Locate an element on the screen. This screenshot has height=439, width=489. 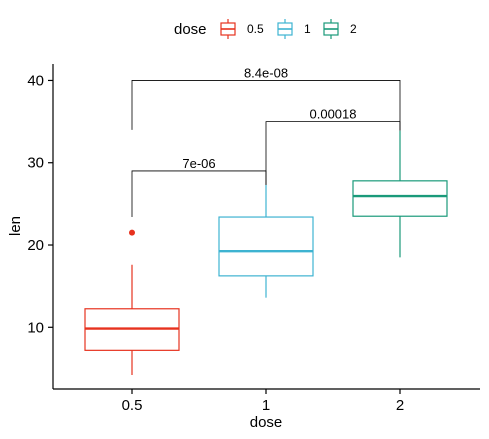
x-ticks: 0.5 1 2 is located at coordinates (263, 401).